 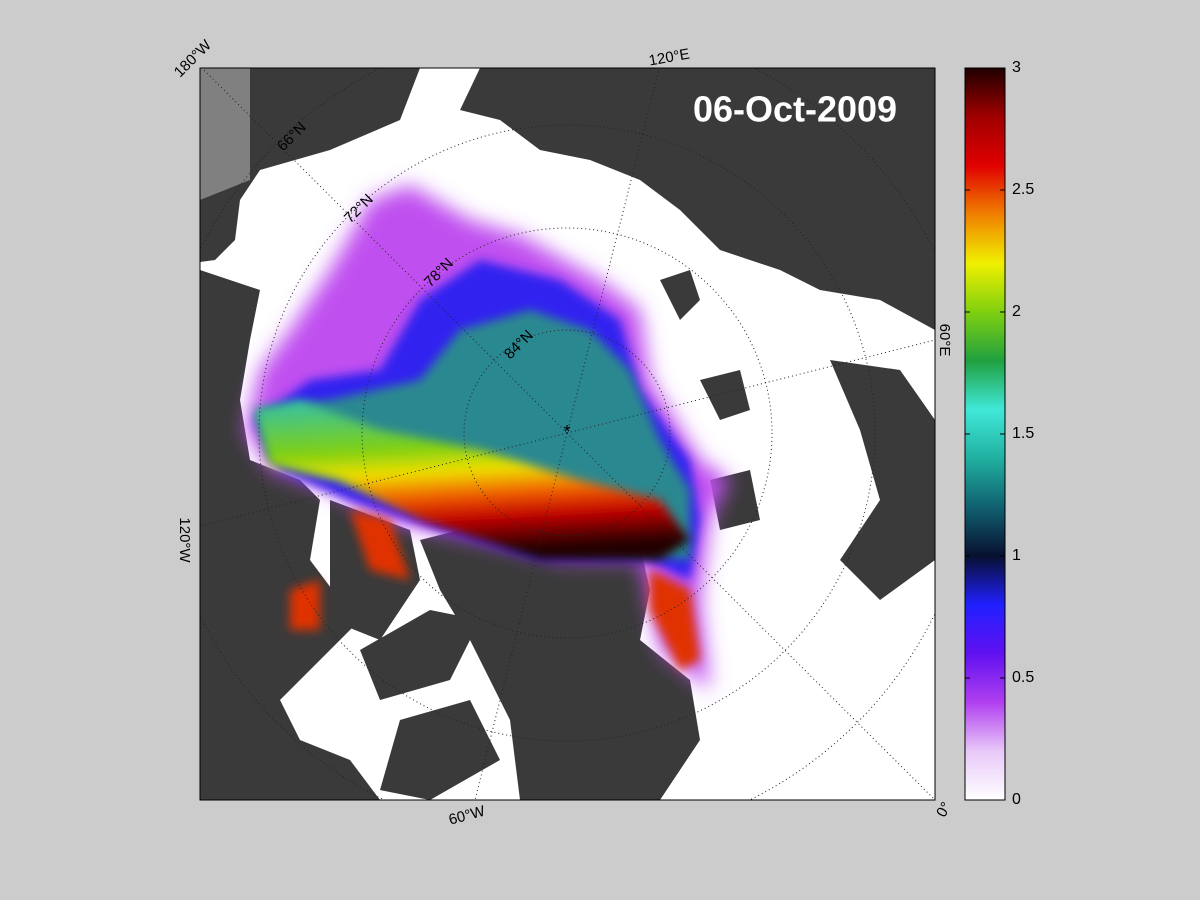 What do you see at coordinates (1023, 189) in the screenshot?
I see `colorbar-tick-label: 2.5` at bounding box center [1023, 189].